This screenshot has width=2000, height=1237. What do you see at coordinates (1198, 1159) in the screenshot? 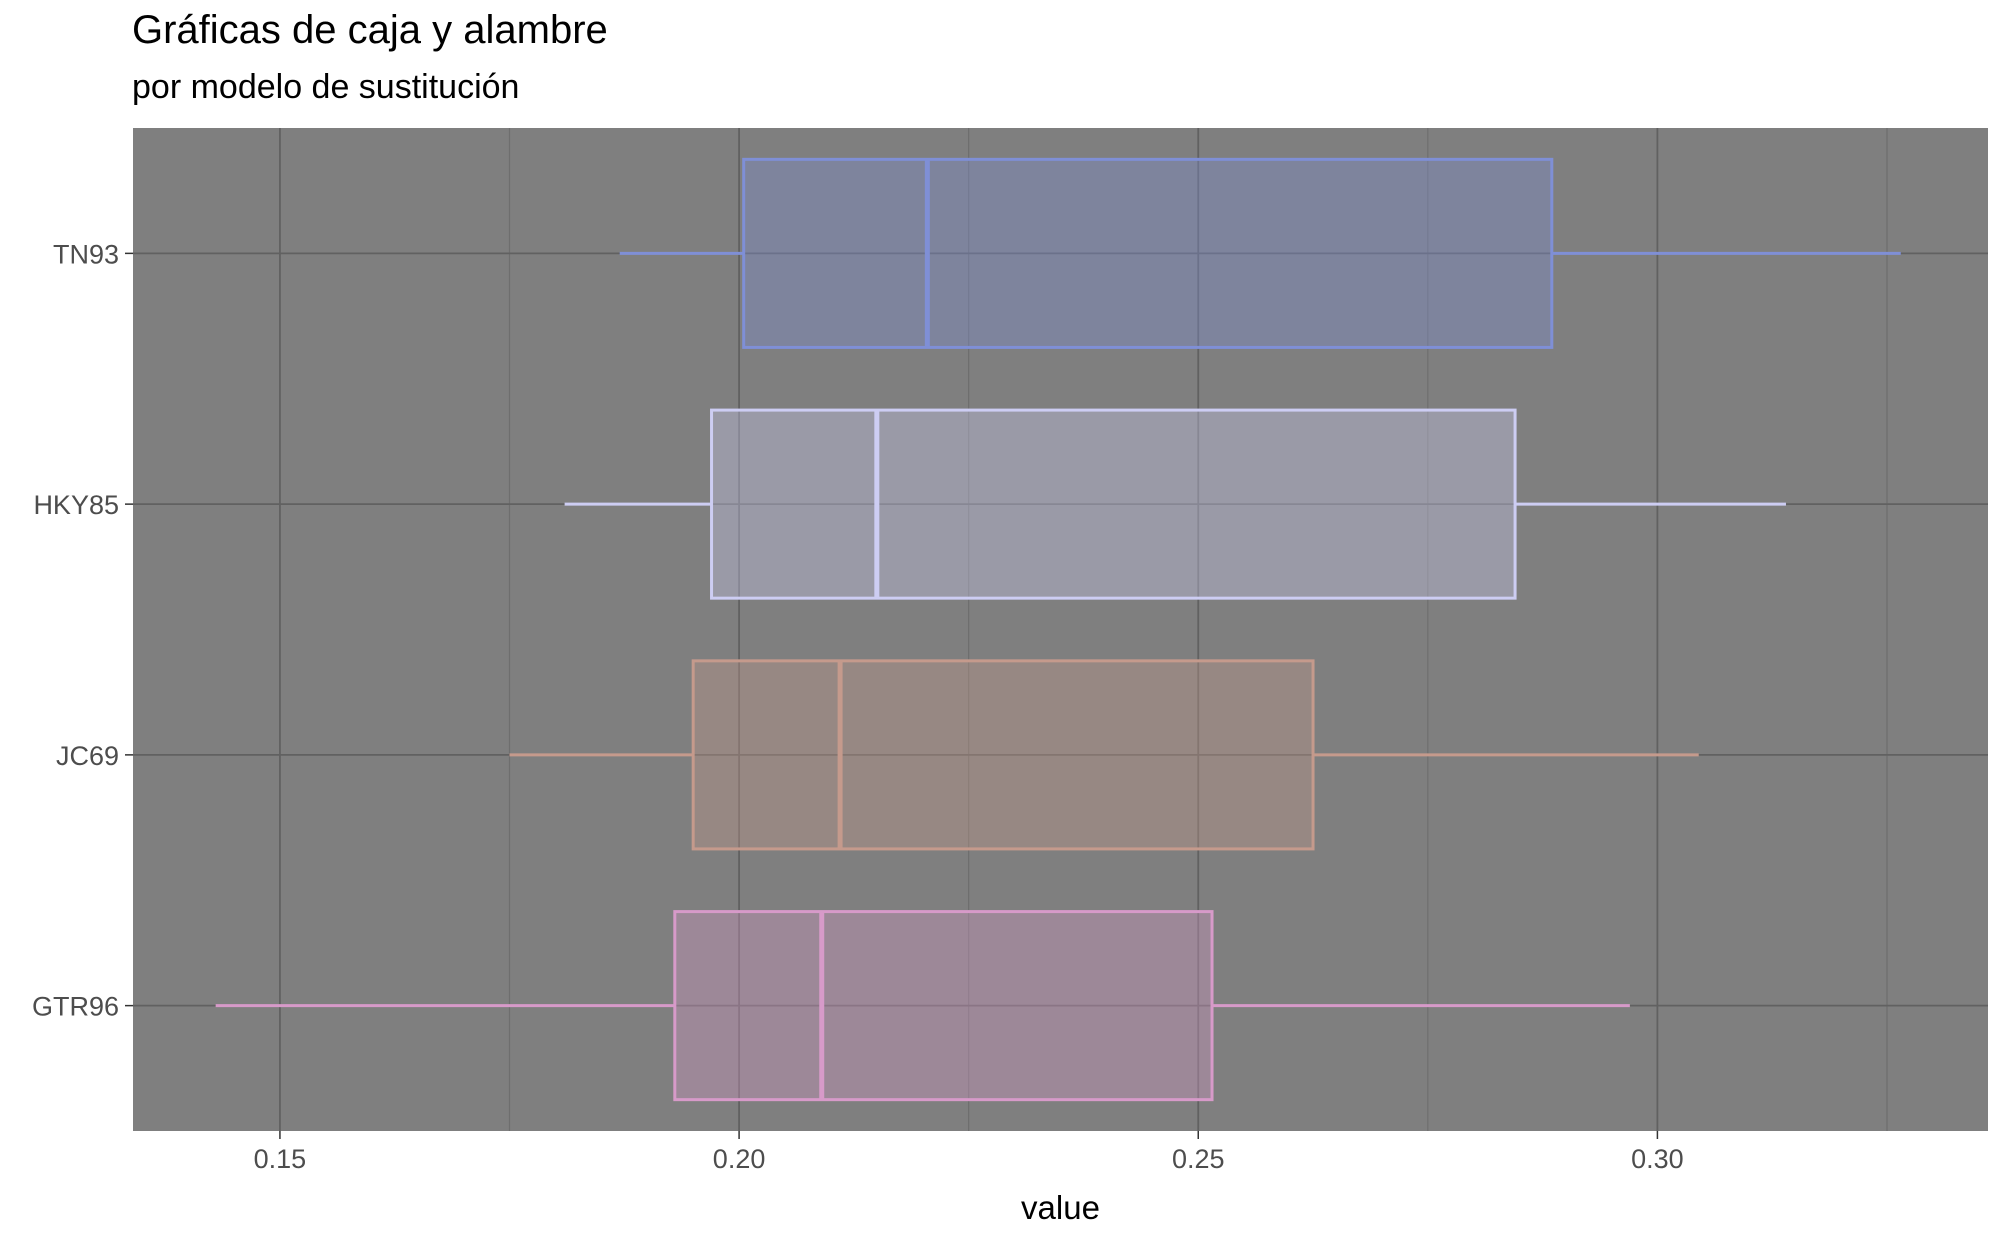
I see `x-tick-label: 0.25` at bounding box center [1198, 1159].